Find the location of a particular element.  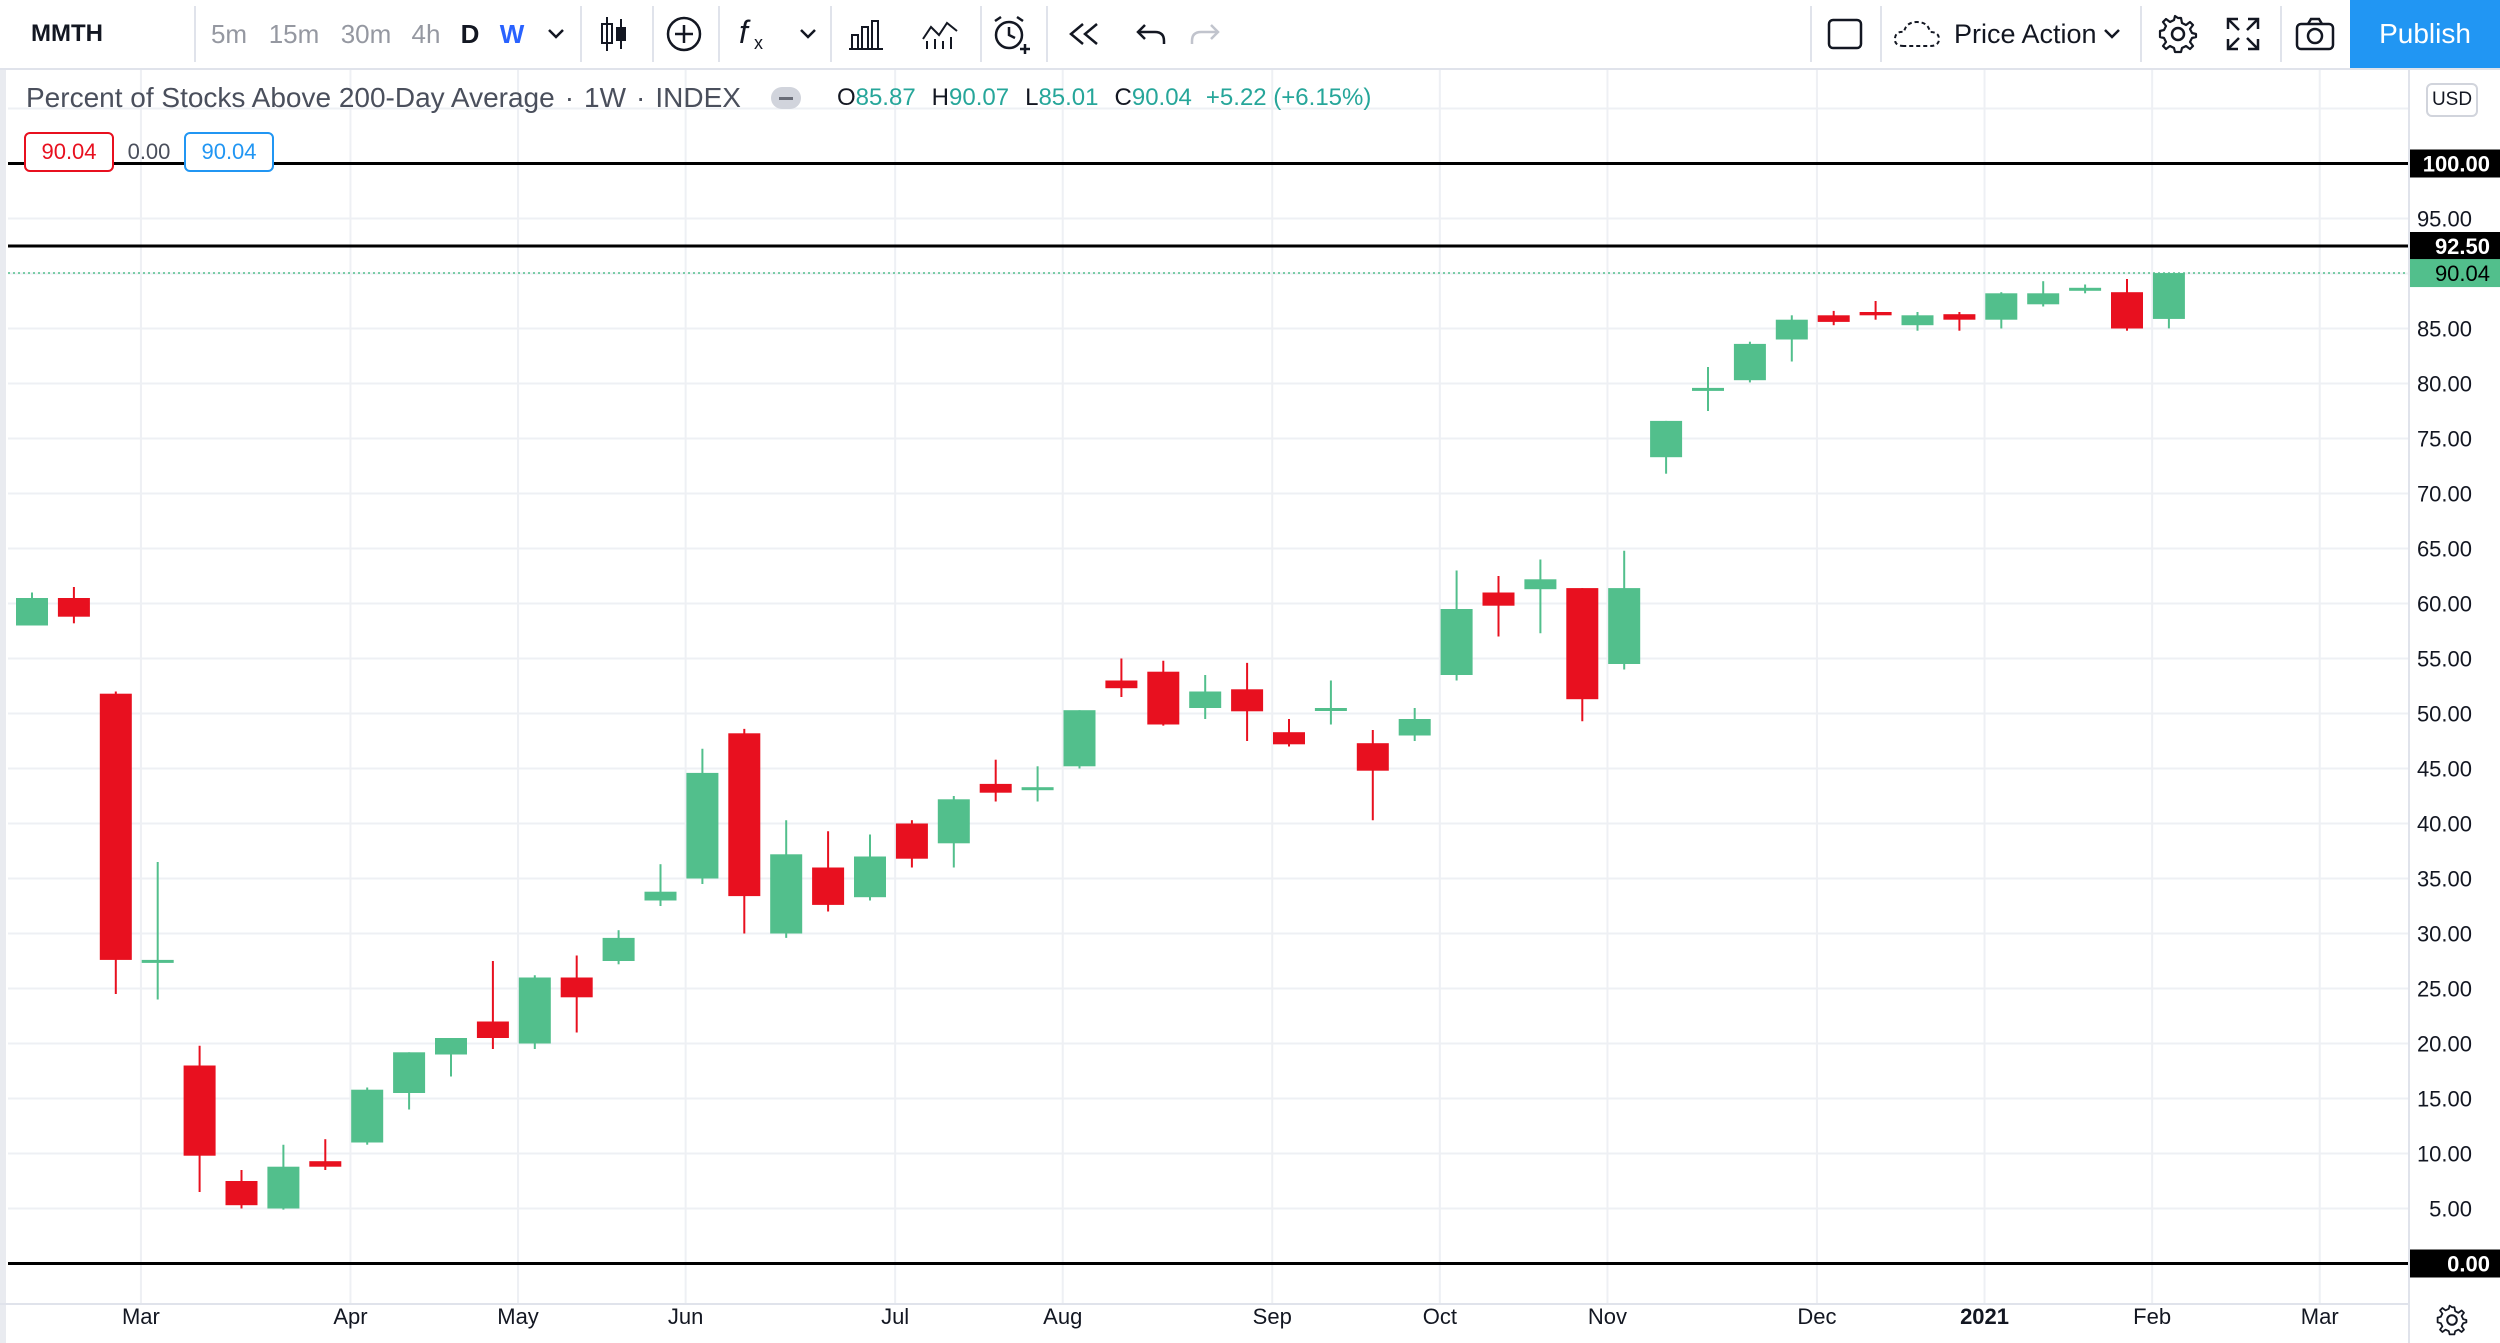

layout-dropdown-button is located at coordinates (2112, 34).